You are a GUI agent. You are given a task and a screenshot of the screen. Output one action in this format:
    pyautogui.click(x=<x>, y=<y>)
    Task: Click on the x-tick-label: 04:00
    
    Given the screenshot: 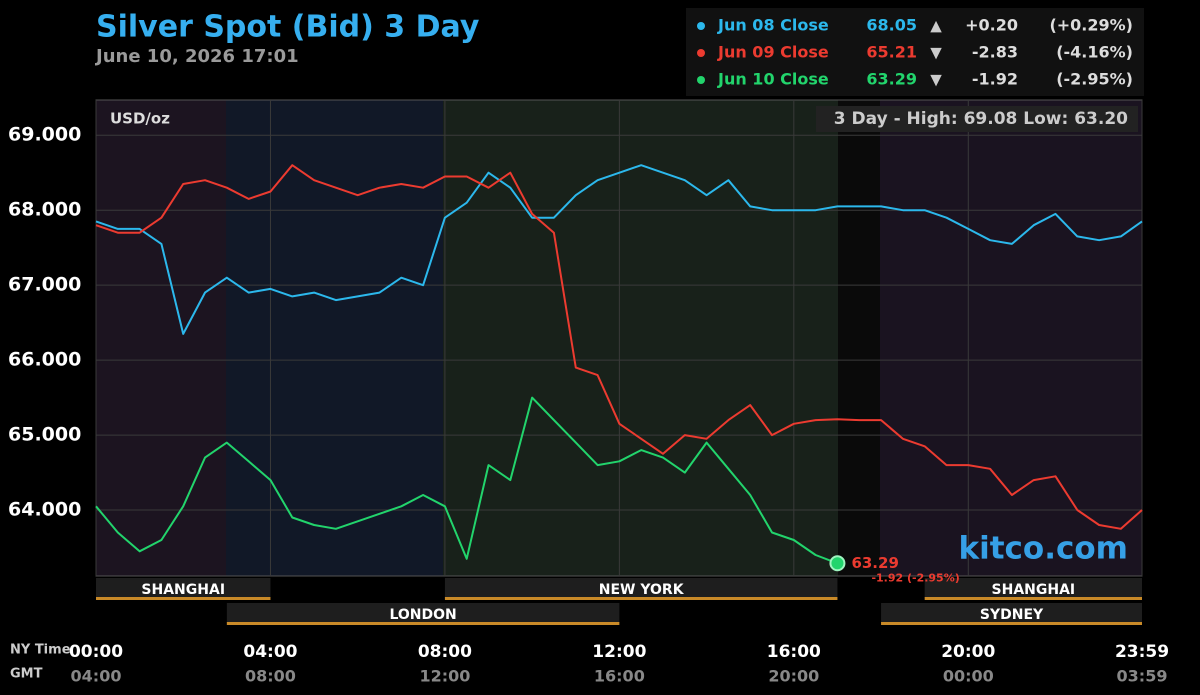 What is the action you would take?
    pyautogui.click(x=270, y=652)
    